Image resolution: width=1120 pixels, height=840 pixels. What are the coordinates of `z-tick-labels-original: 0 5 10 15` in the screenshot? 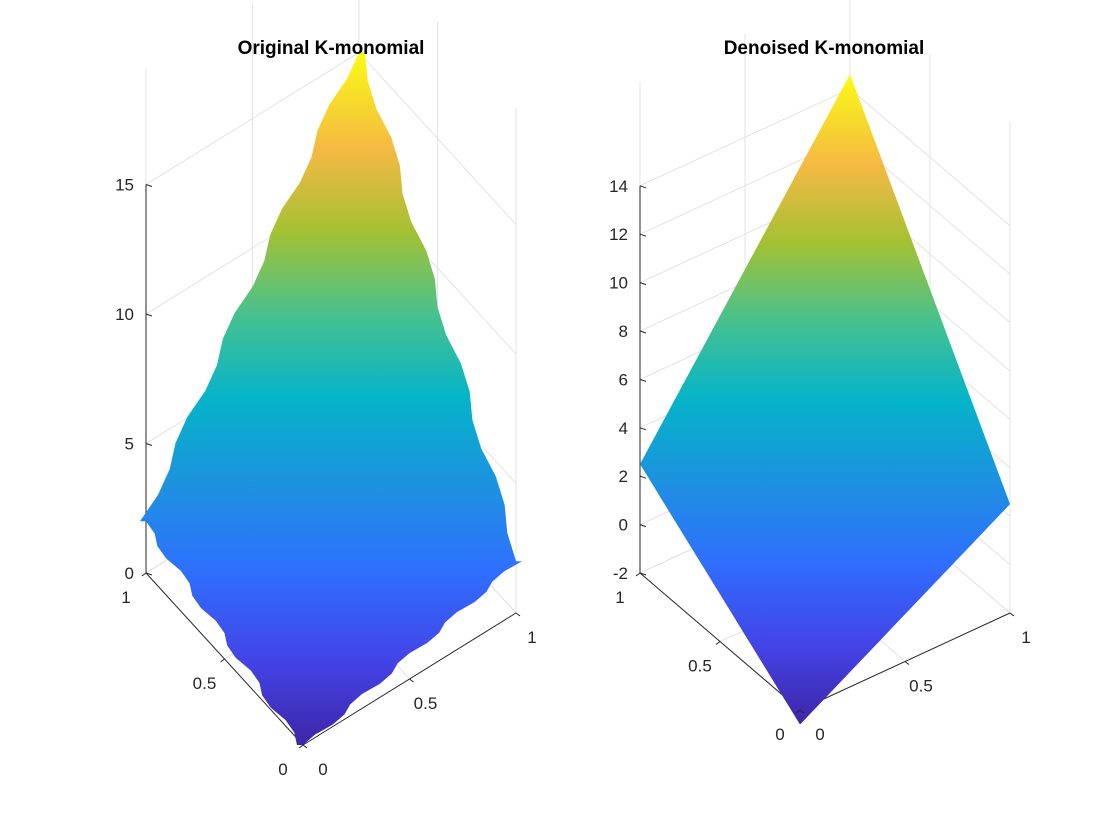 It's located at (134, 379).